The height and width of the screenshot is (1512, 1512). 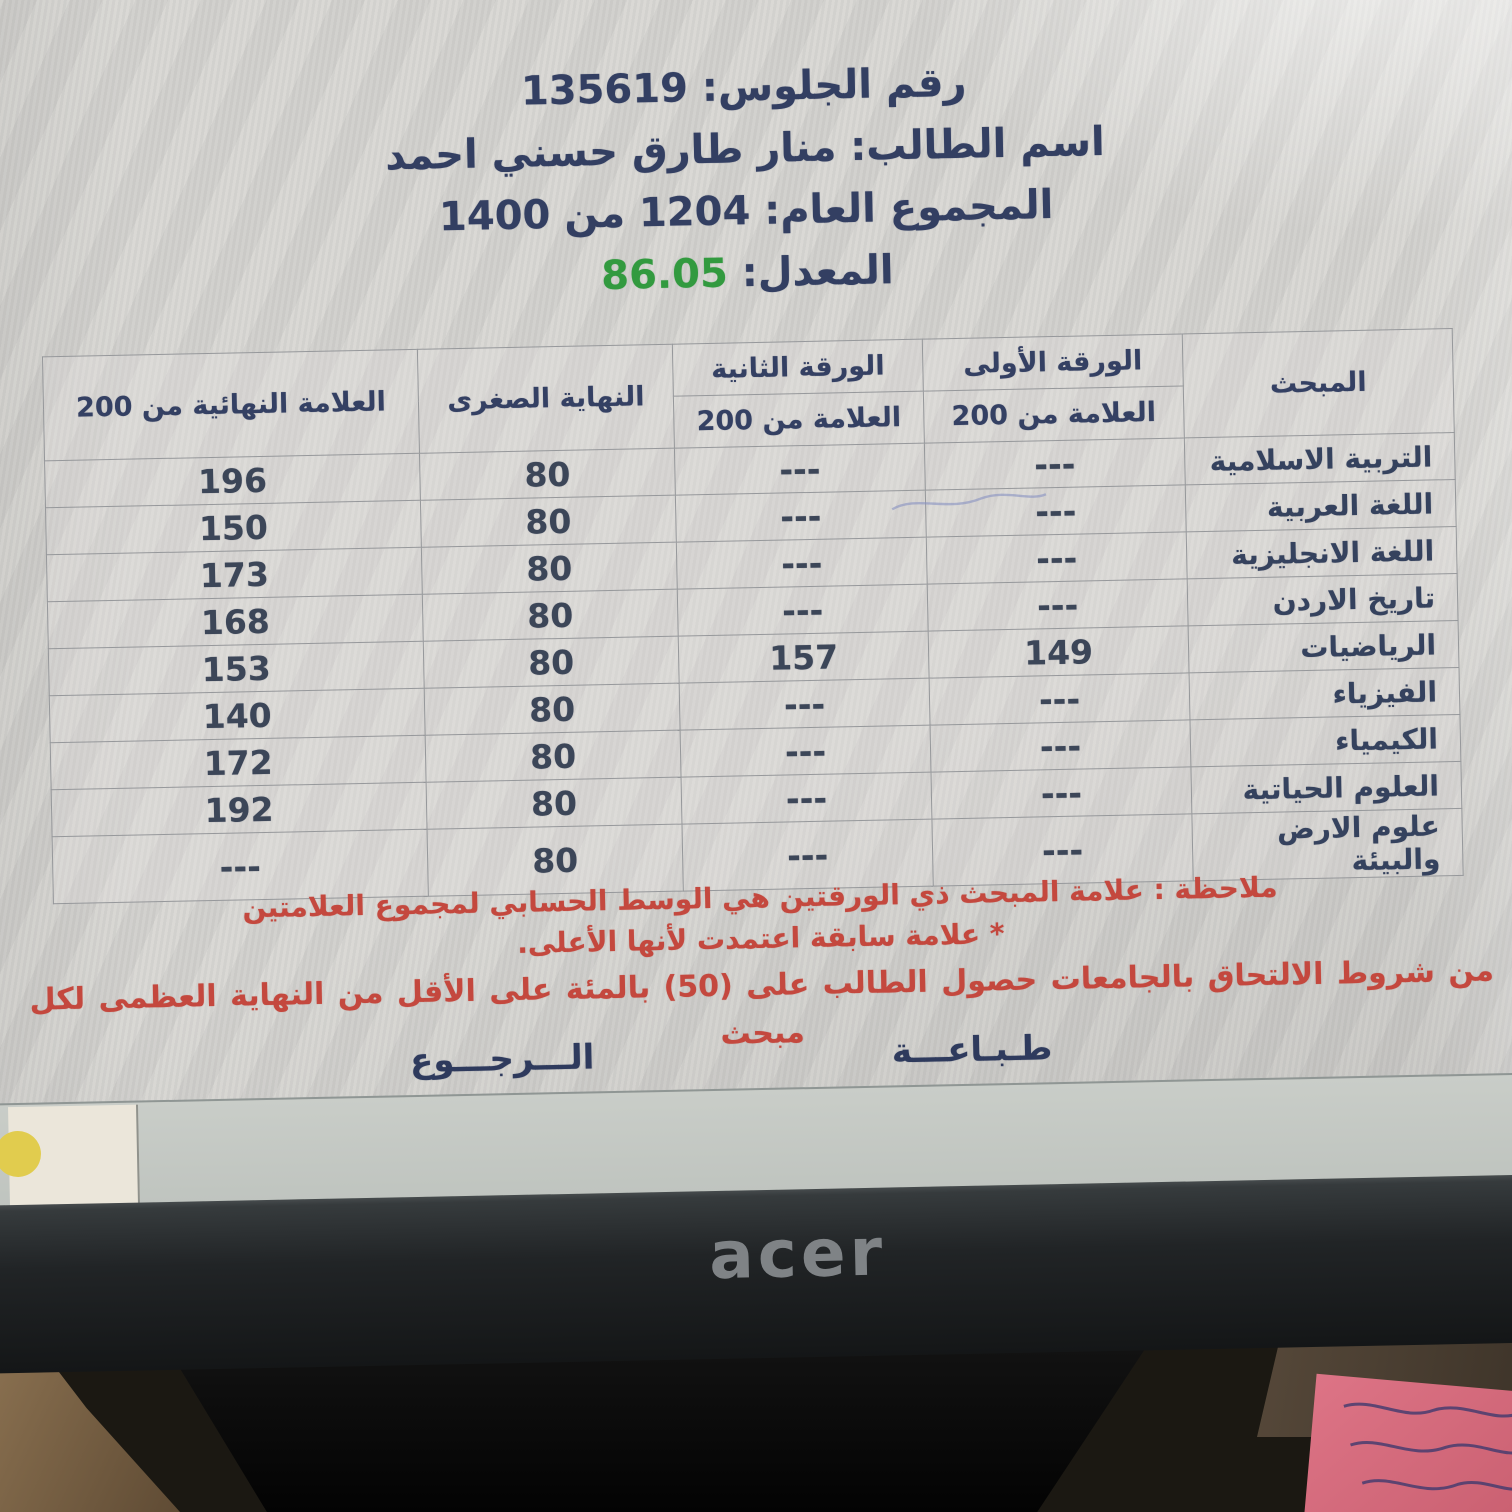 I want to click on handwriting-scribble, so click(x=1427, y=1446).